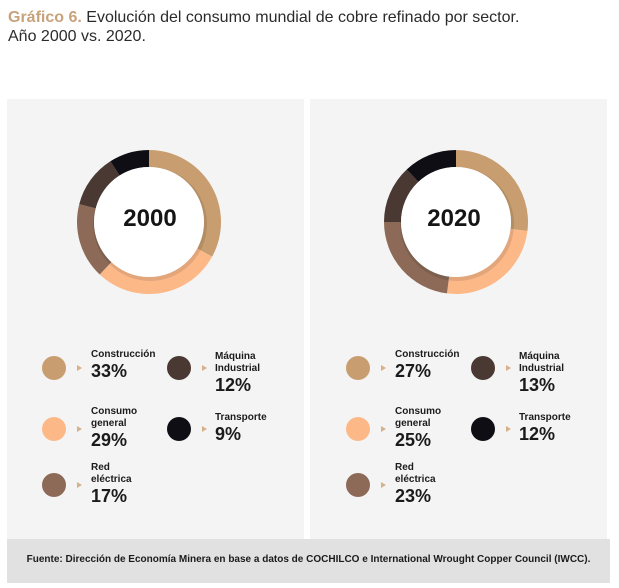 This screenshot has height=588, width=619. I want to click on donut-center-year-2020: 2020, so click(454, 218).